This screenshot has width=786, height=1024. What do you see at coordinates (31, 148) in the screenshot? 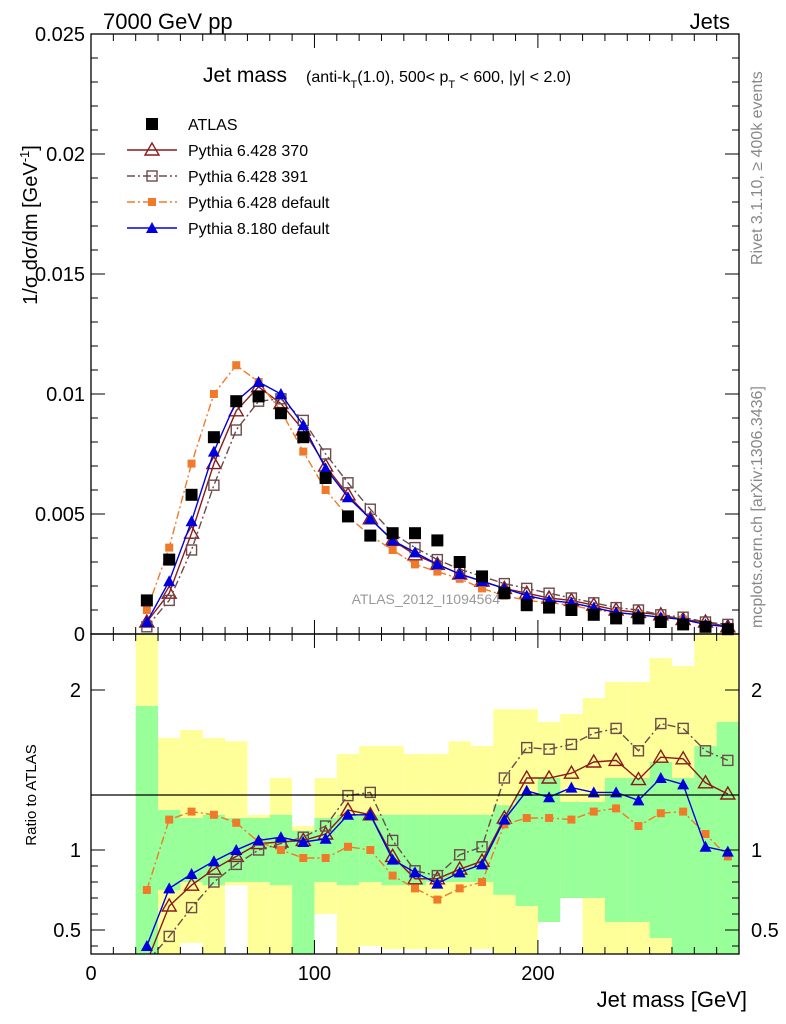
I see `y-axis-label-main-close: ]` at bounding box center [31, 148].